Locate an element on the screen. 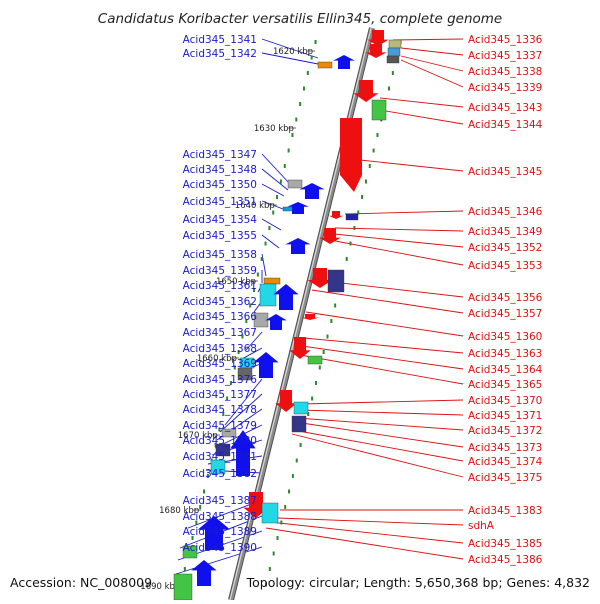 The width and height of the screenshot is (600, 604). right-gene-label: Acid345_1364 is located at coordinates (505, 370).